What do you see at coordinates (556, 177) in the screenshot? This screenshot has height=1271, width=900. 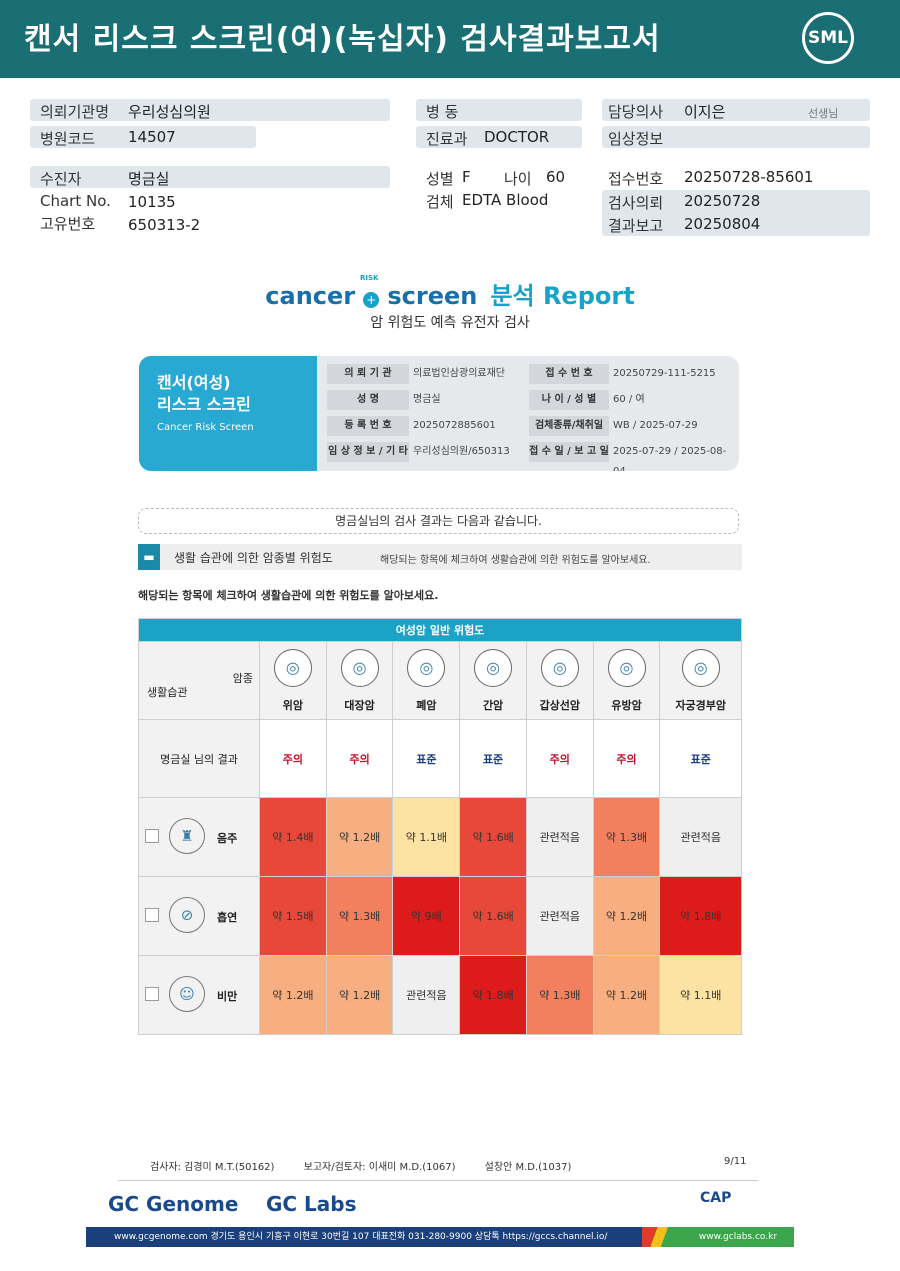 I see `age-value: 60` at bounding box center [556, 177].